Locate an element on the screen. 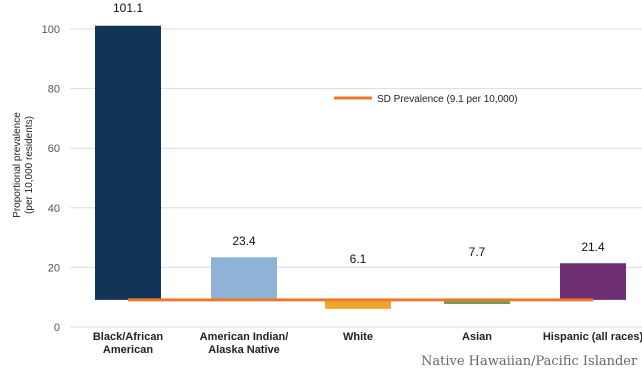 Image resolution: width=642 pixels, height=375 pixels. category-label: Black/African American is located at coordinates (128, 343).